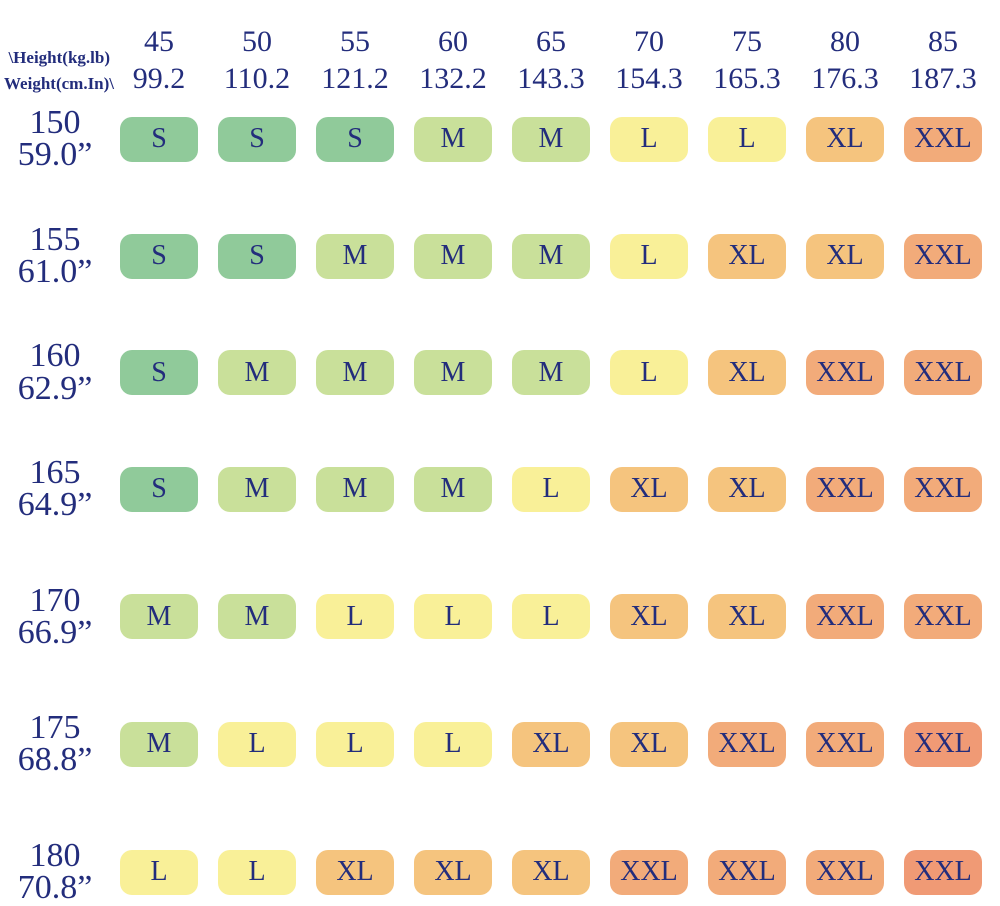 The image size is (1000, 906). What do you see at coordinates (747, 41) in the screenshot?
I see `weight-kg-label: 75` at bounding box center [747, 41].